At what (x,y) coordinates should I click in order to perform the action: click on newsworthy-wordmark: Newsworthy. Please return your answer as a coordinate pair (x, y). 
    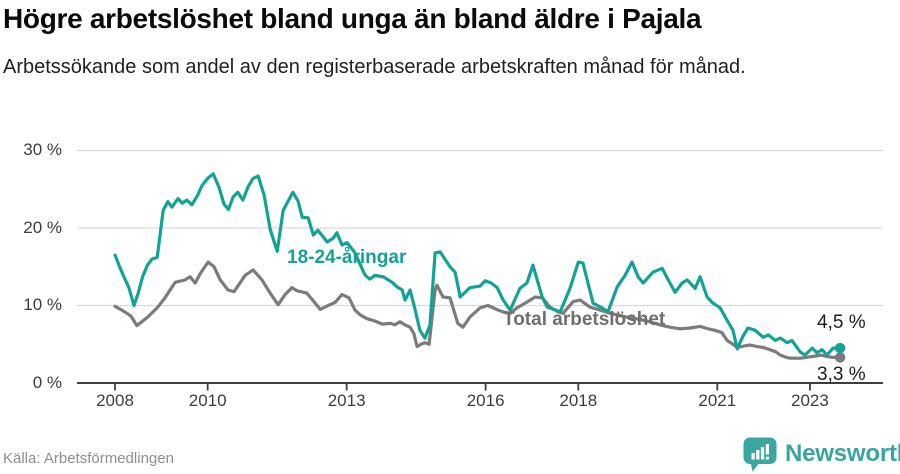
    Looking at the image, I should click on (842, 453).